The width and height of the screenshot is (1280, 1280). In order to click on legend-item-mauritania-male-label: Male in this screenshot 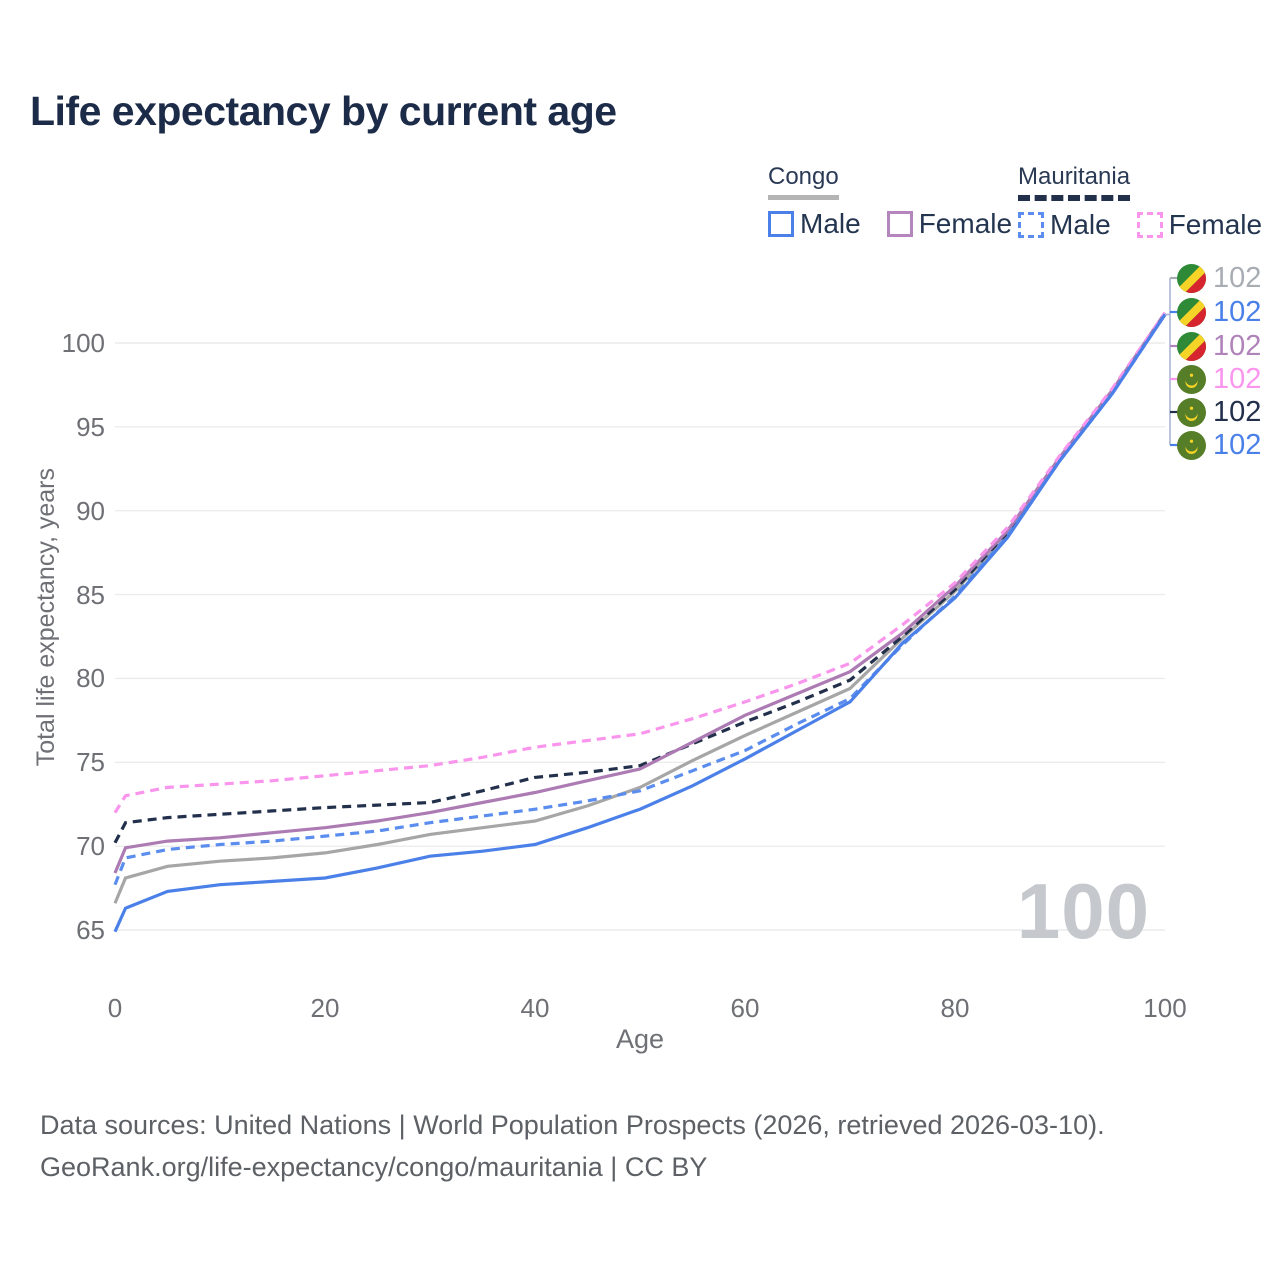, I will do `click(1080, 224)`.